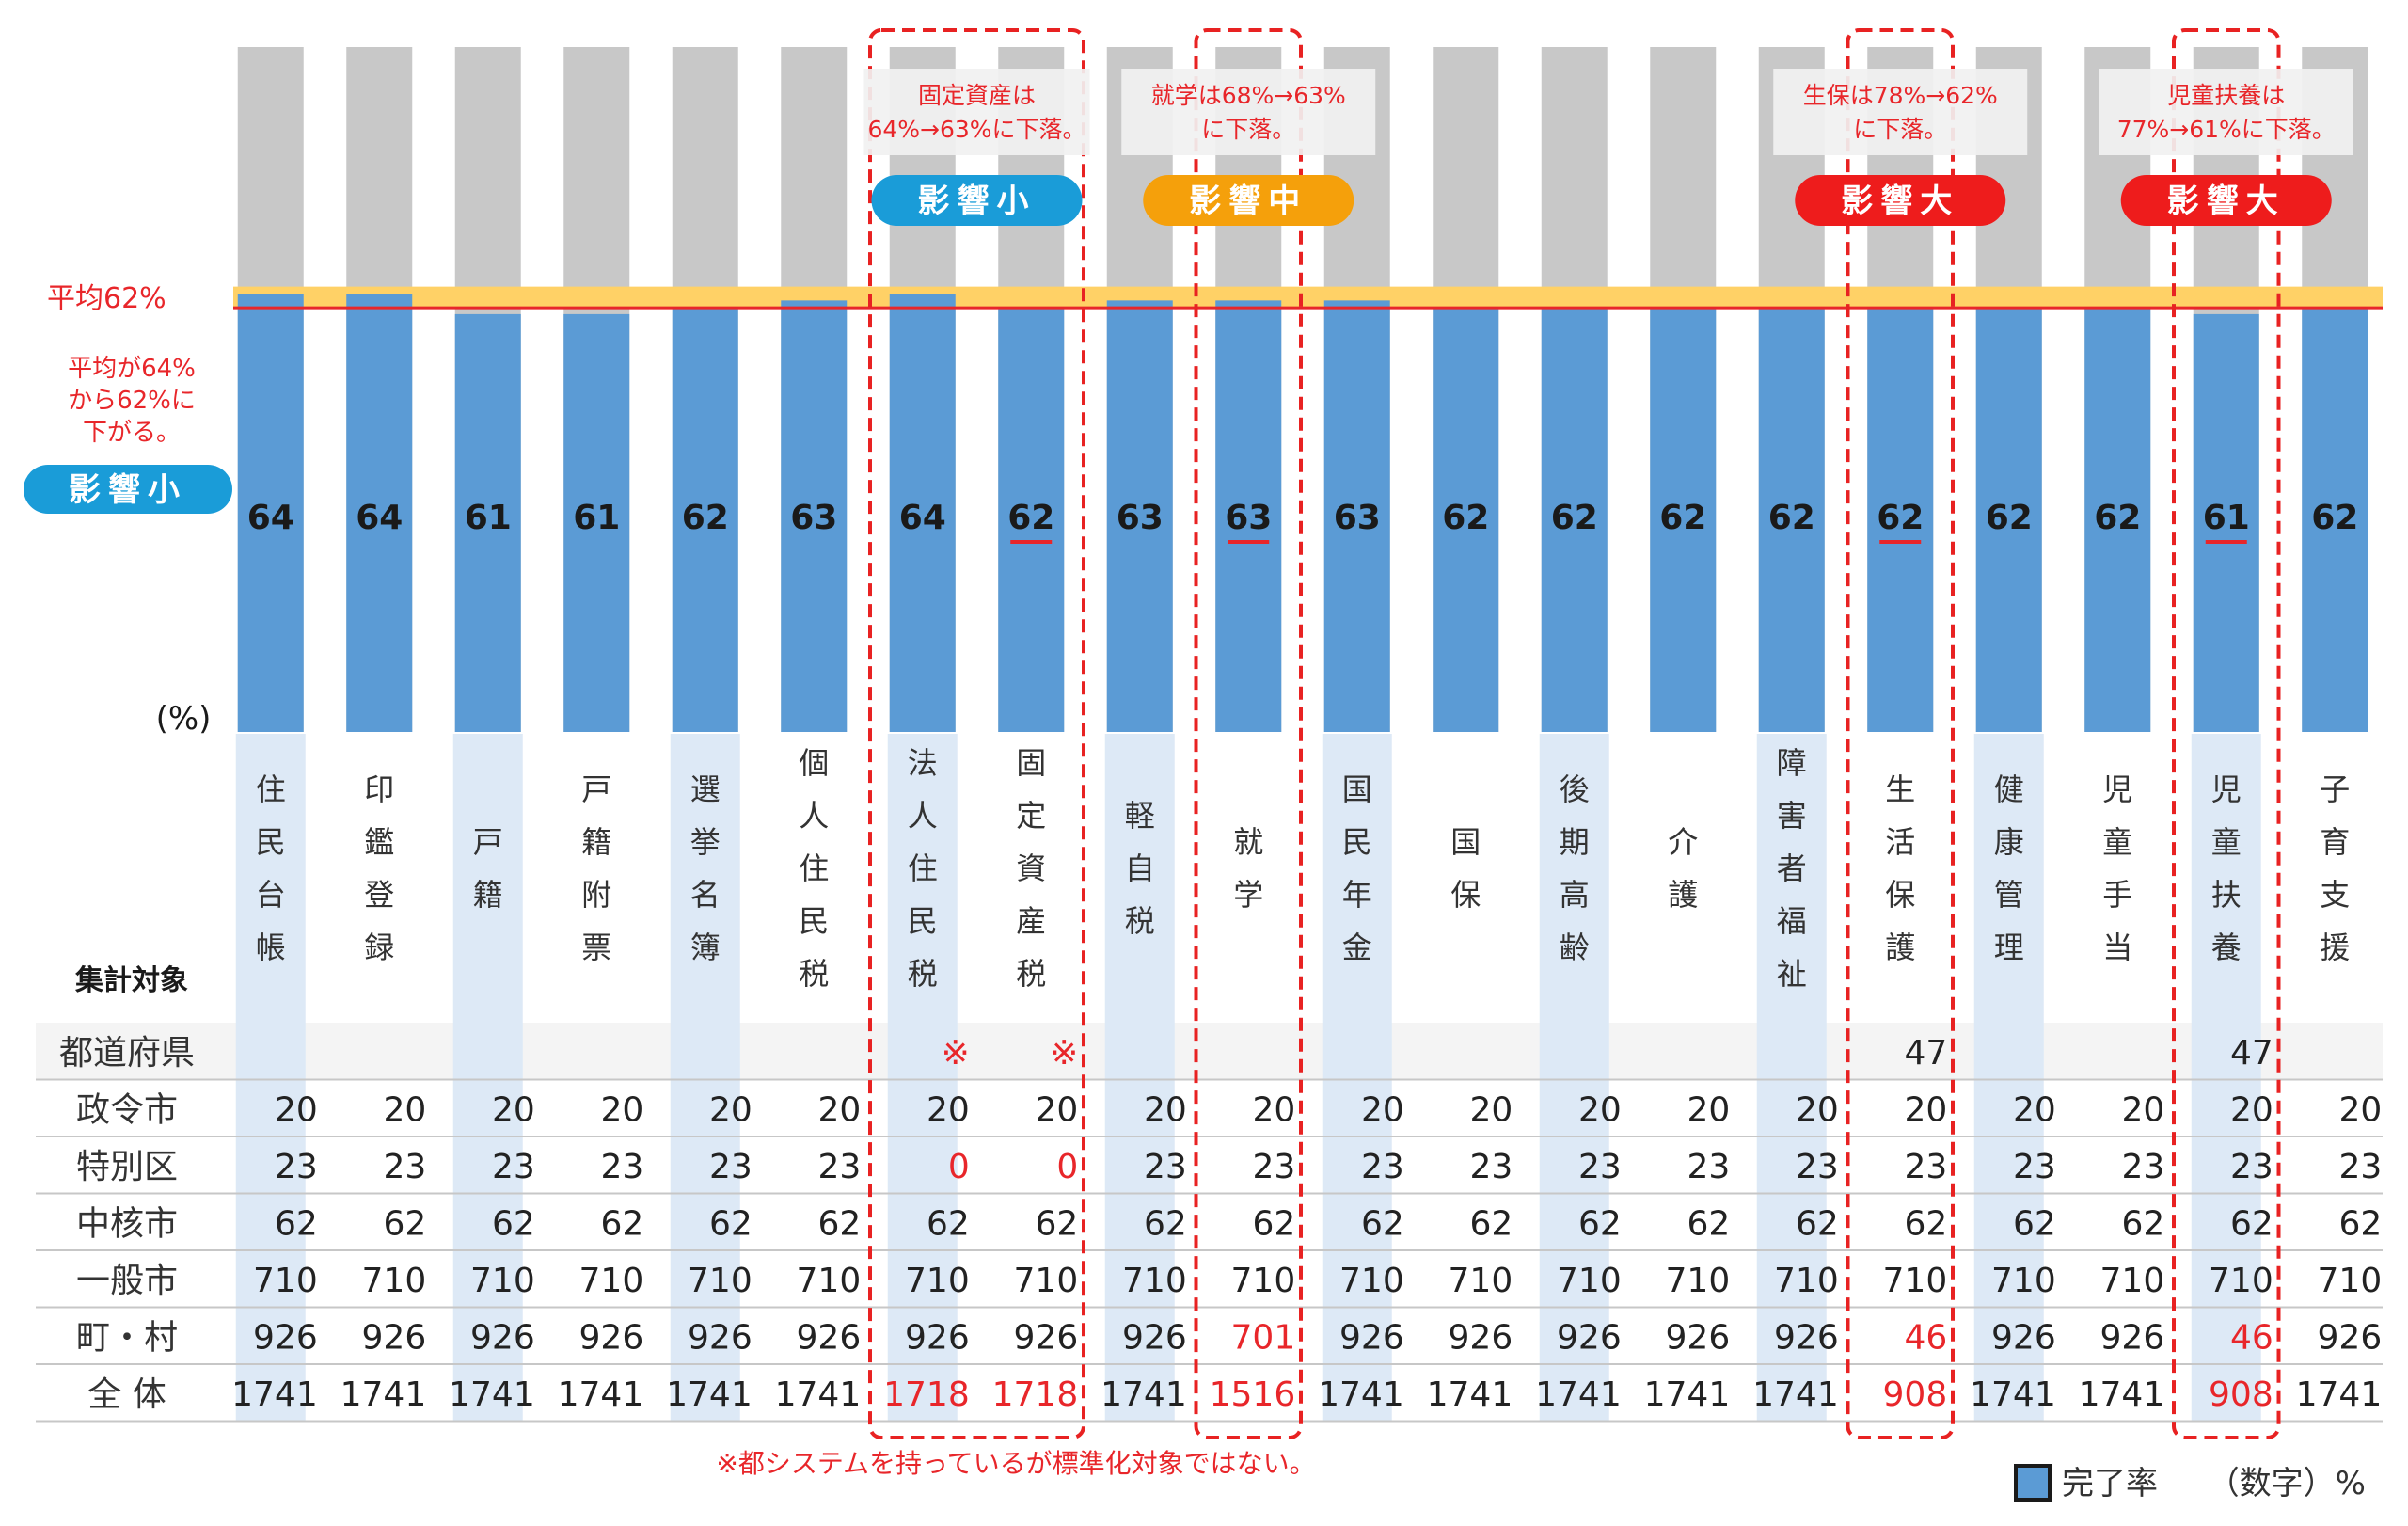 This screenshot has height=1526, width=2408. I want to click on category-label: 登, so click(379, 895).